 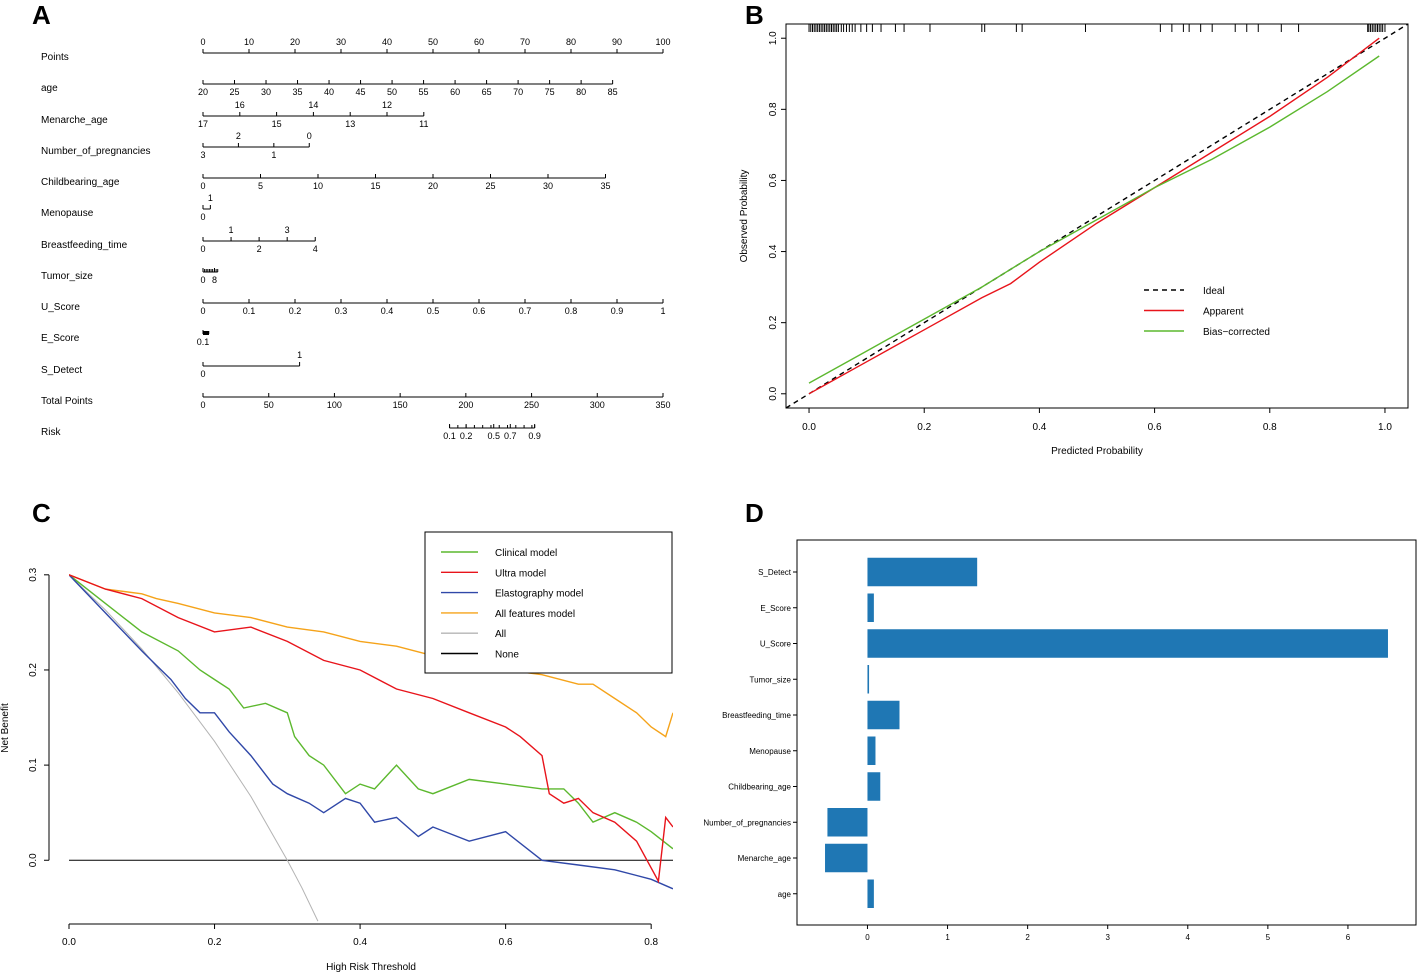 What do you see at coordinates (465, 405) in the screenshot?
I see `nomogram-tick-label: 200` at bounding box center [465, 405].